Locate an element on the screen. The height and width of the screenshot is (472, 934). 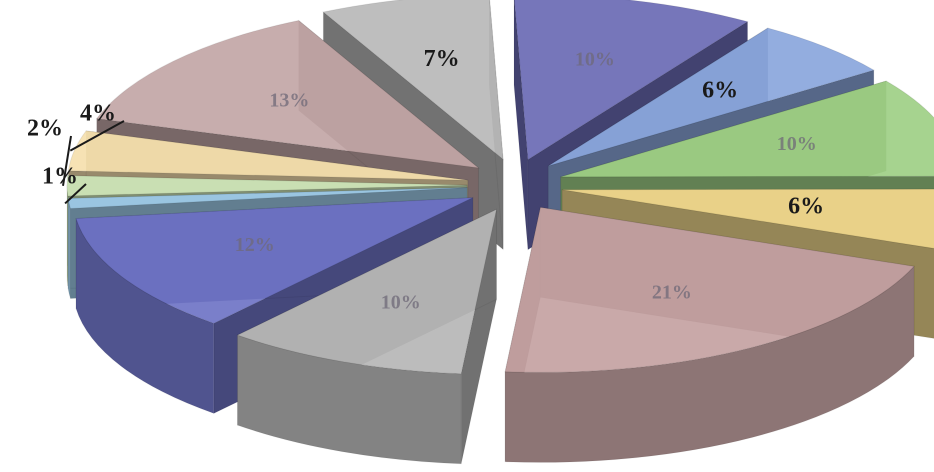
slice-label-3: 10% is located at coordinates (797, 144).